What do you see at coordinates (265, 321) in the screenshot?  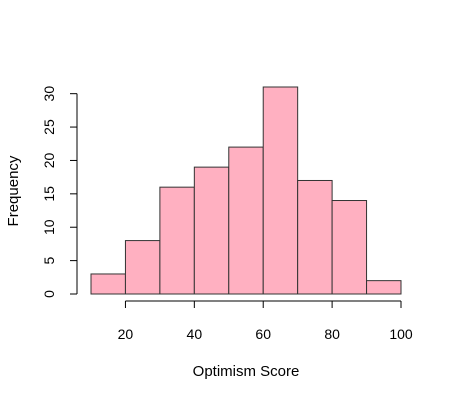 I see `x-axis: 20 40 60 80 100` at bounding box center [265, 321].